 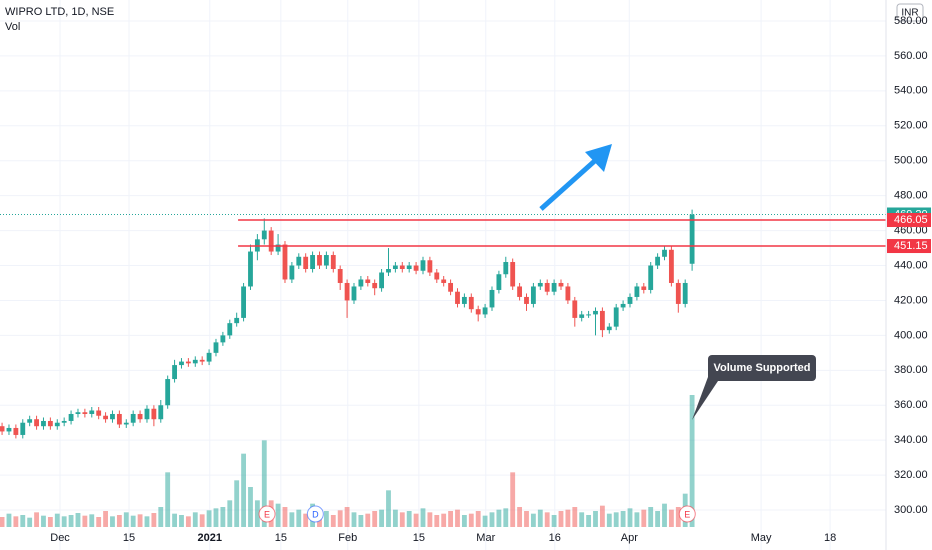 What do you see at coordinates (911, 161) in the screenshot?
I see `y-tick-label: 500.00` at bounding box center [911, 161].